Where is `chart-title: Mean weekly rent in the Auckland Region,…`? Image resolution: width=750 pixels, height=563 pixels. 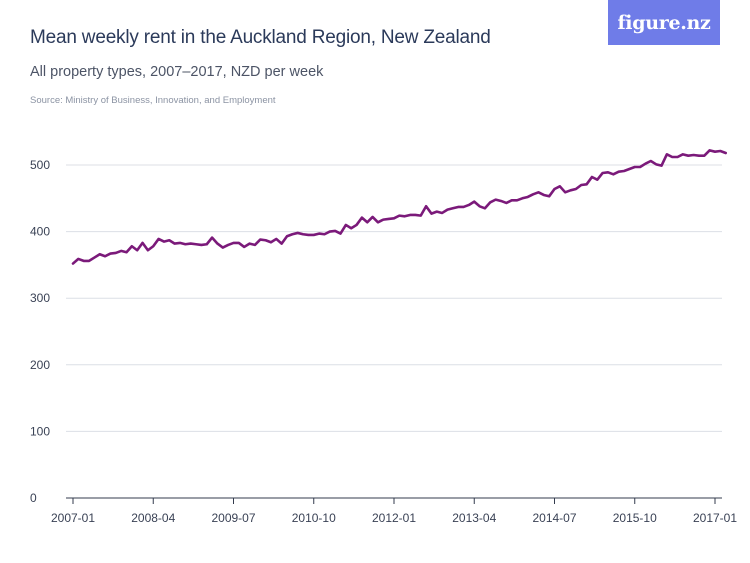 chart-title: Mean weekly rent in the Auckland Region,… is located at coordinates (260, 37).